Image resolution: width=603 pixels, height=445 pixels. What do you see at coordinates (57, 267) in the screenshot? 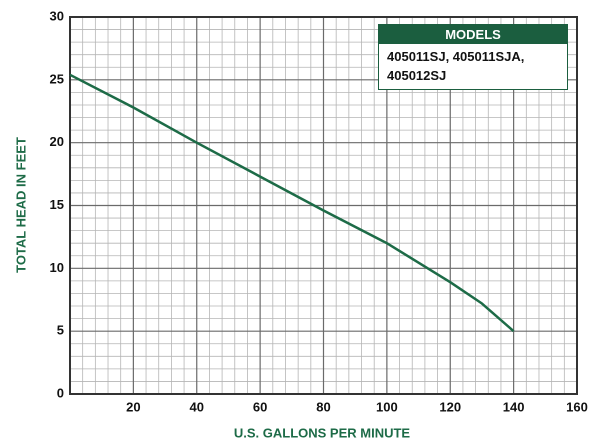
I see `y-tick-label: 10` at bounding box center [57, 267].